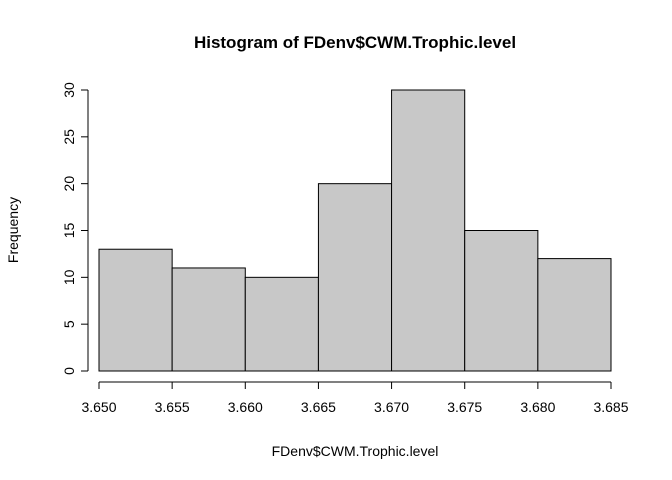 This screenshot has height=480, width=672. Describe the element at coordinates (245, 407) in the screenshot. I see `x-tick-label: 3.660` at that location.